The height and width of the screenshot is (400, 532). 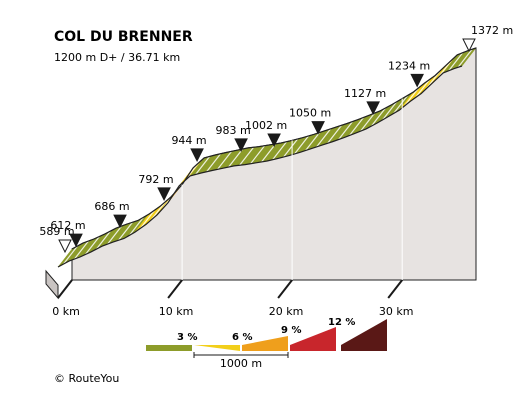 I want to click on x-axis-tick-label: 20 km, so click(x=286, y=311).